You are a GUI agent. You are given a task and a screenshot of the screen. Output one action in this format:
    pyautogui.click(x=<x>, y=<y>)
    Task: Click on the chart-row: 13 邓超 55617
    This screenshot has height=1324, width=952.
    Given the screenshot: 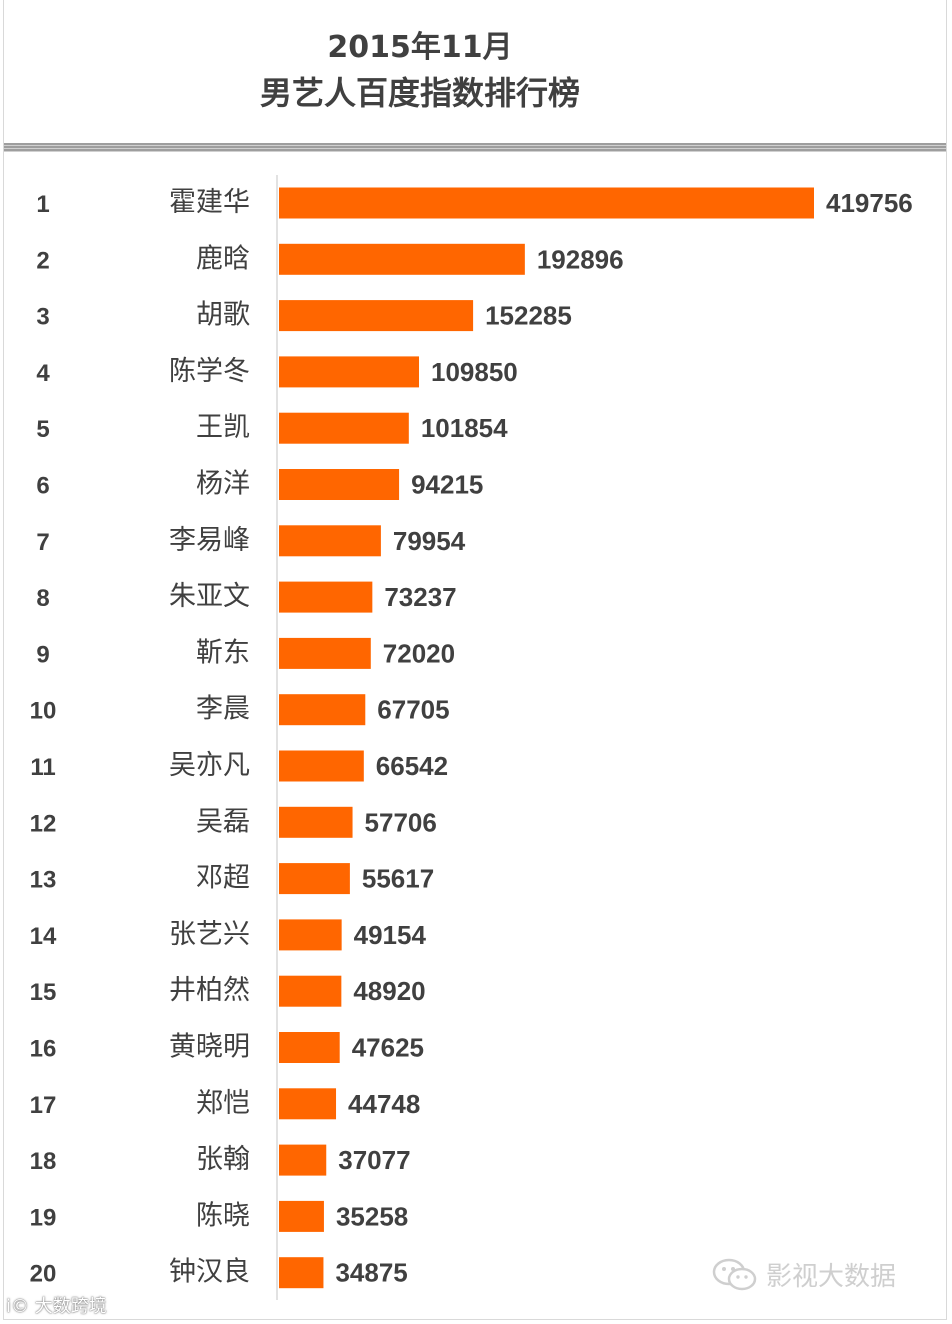 What is the action you would take?
    pyautogui.click(x=232, y=879)
    